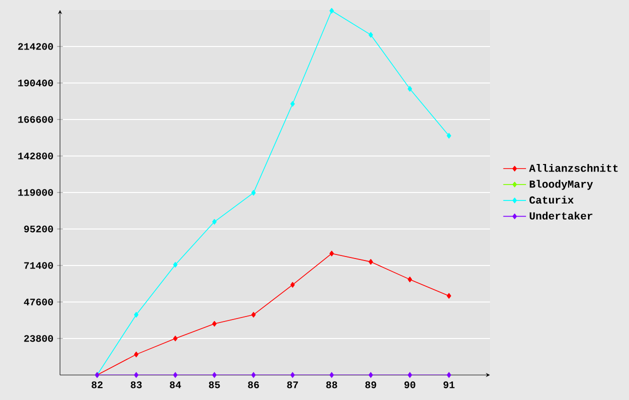  What do you see at coordinates (573, 168) in the screenshot?
I see `legend-label: Allianzschnitt` at bounding box center [573, 168].